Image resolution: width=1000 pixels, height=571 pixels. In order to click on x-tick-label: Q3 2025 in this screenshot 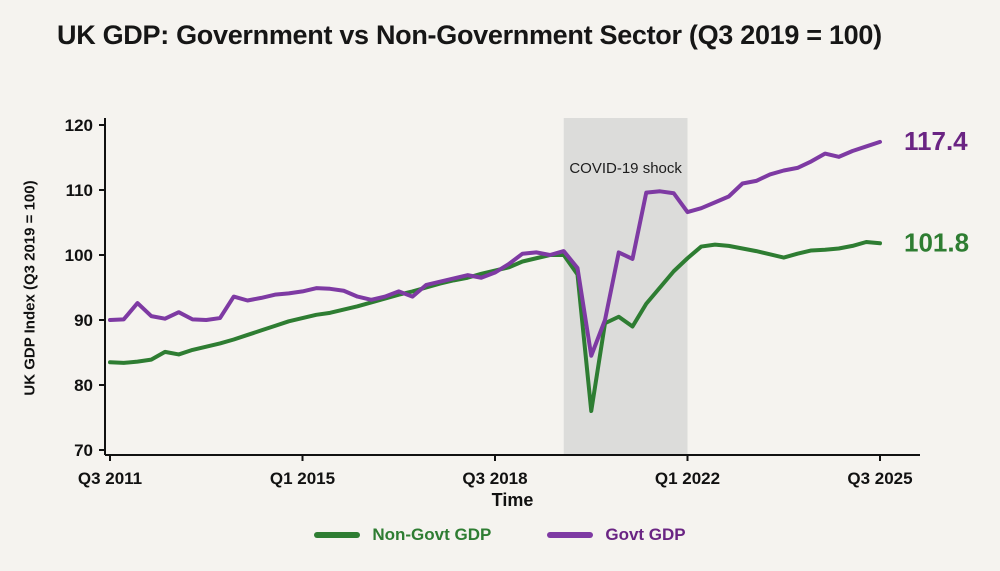, I will do `click(879, 478)`.